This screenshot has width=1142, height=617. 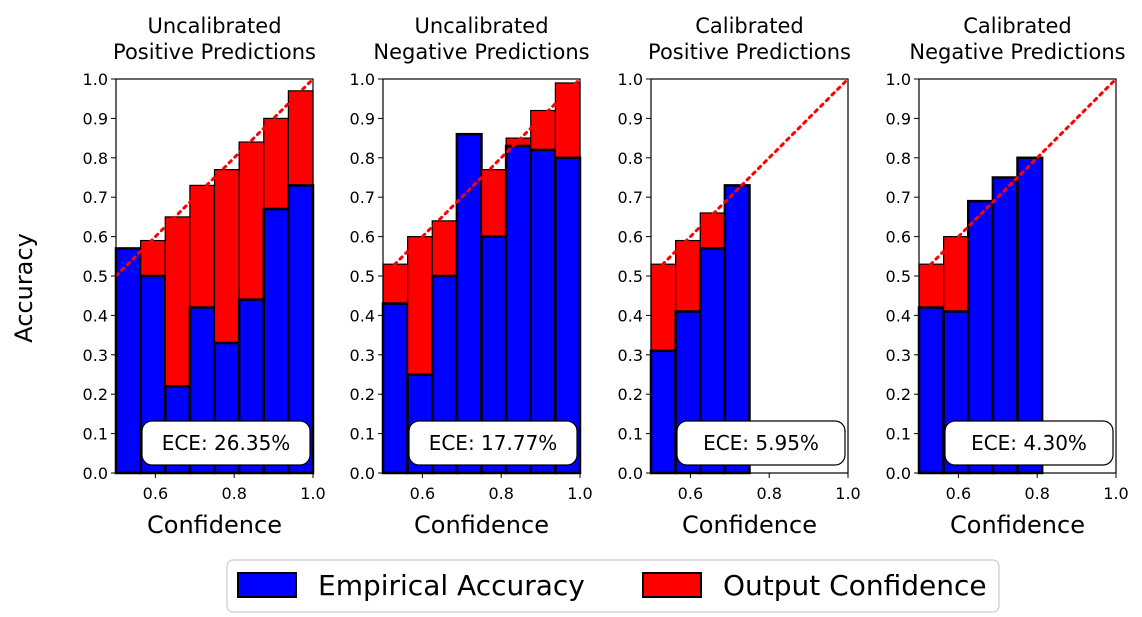 I want to click on legend: Empirical Accuracy Output Confidence, so click(x=613, y=586).